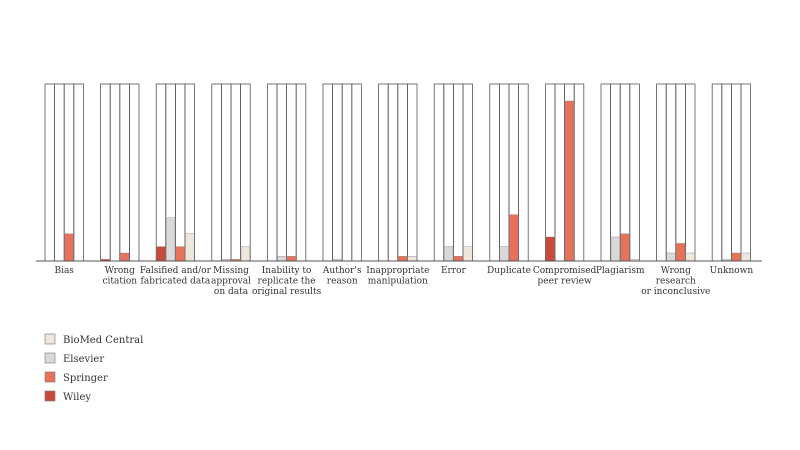  Describe the element at coordinates (176, 282) in the screenshot. I see `category-label-line: fabricated data` at that location.